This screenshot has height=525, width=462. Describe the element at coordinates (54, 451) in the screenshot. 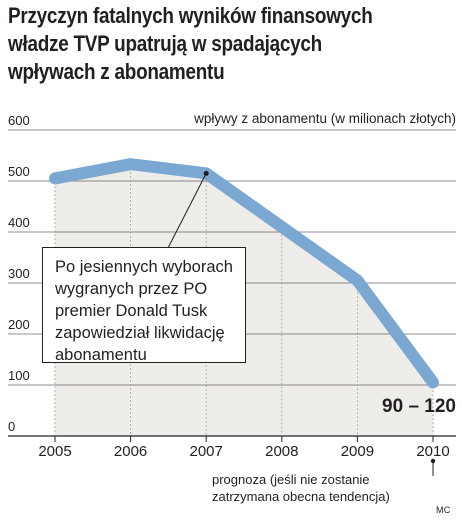

I see `x-tick-label: 2005` at that location.